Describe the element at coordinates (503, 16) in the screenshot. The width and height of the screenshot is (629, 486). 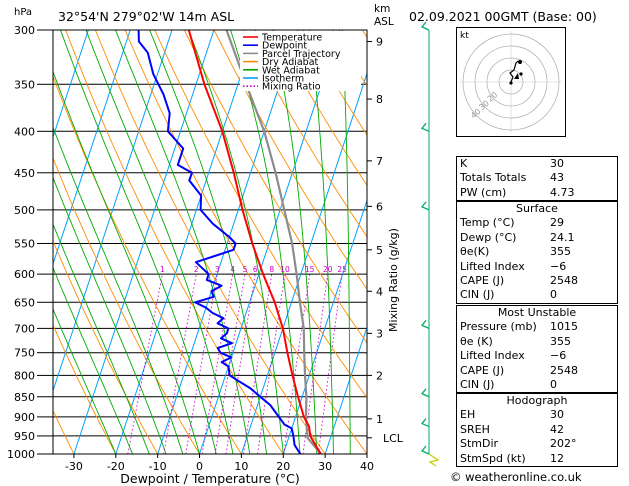
I see `datetime-title: 02.09.2021 00GMT (Base: 00)` at that location.